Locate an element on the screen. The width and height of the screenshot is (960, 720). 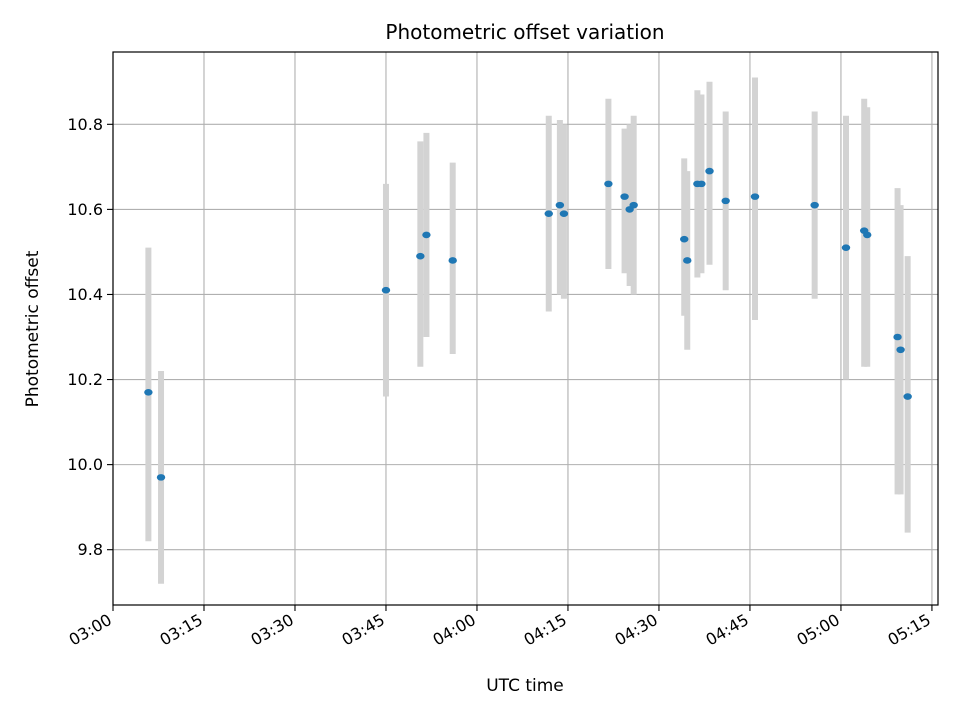
y-axis-ticks: 9.8 10.0 10.2 10.4 10.6 10.8 is located at coordinates (90, 337).